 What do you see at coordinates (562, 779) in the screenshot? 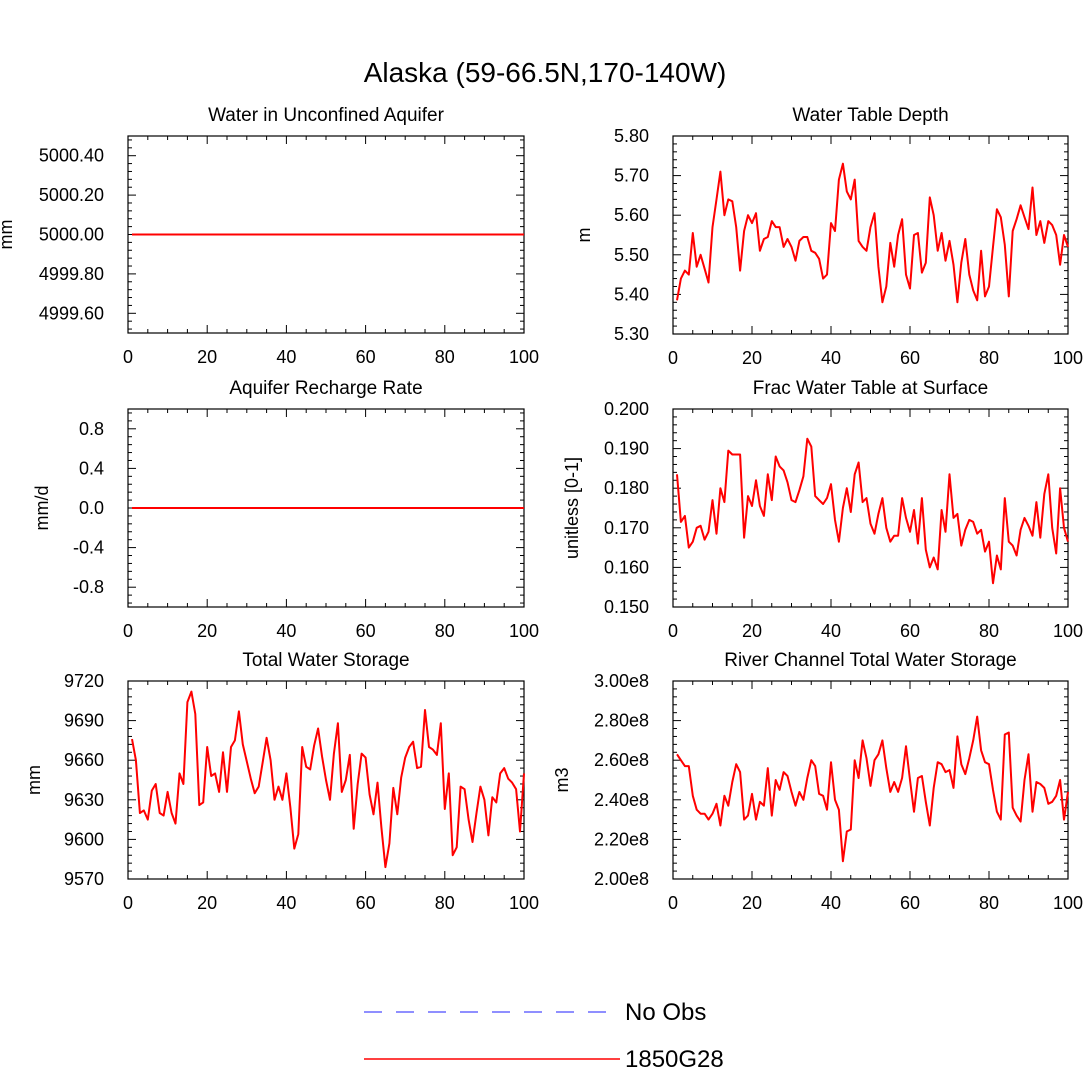
I see `y-axis-label: m3` at bounding box center [562, 779].